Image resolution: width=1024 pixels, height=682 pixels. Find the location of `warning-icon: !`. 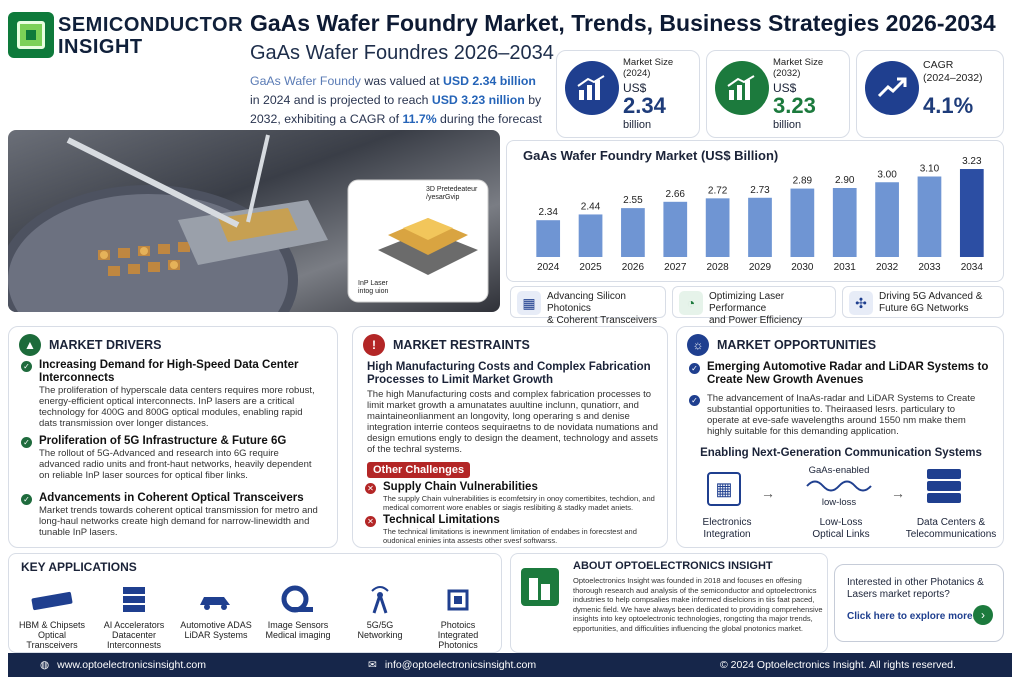

warning-icon: ! is located at coordinates (374, 345).